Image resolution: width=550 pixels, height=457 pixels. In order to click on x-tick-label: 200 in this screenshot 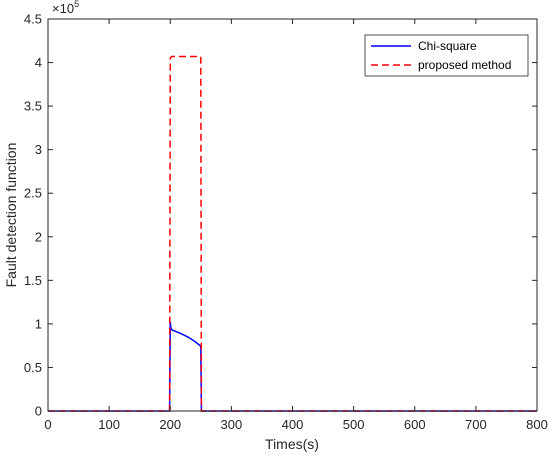, I will do `click(170, 424)`.